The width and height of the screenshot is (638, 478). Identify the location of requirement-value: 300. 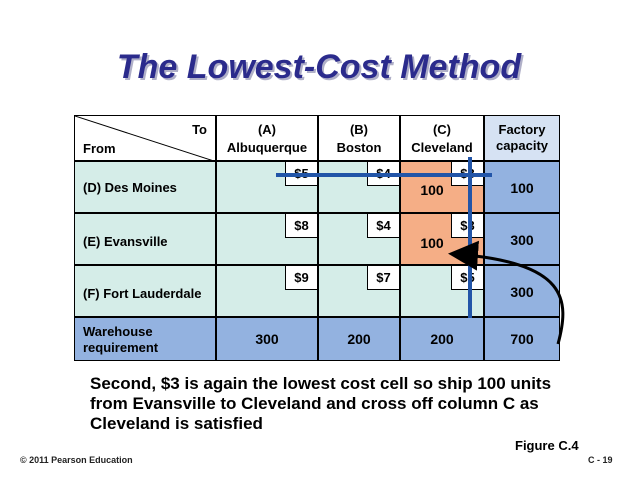
(267, 339).